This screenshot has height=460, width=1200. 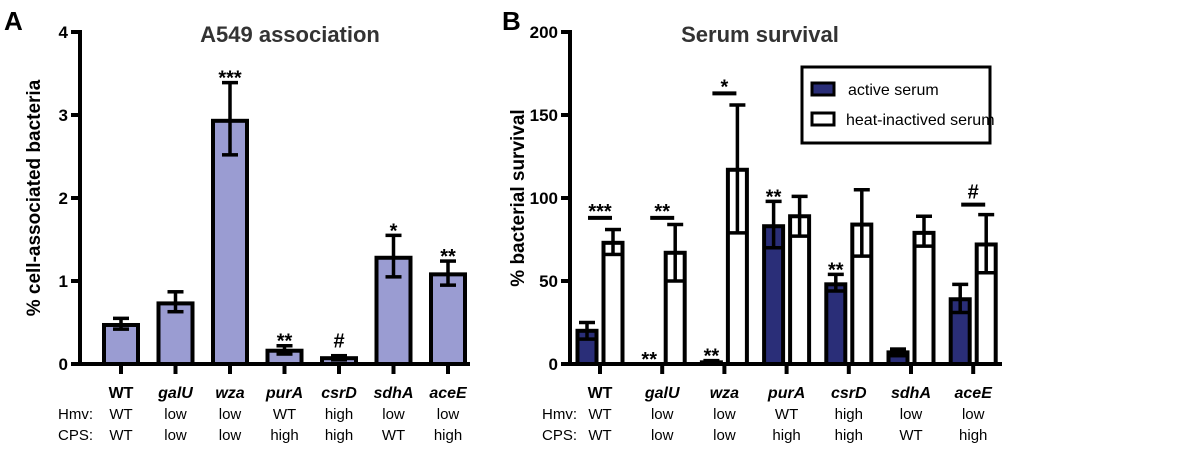 What do you see at coordinates (511, 21) in the screenshot?
I see `panel-letter: B` at bounding box center [511, 21].